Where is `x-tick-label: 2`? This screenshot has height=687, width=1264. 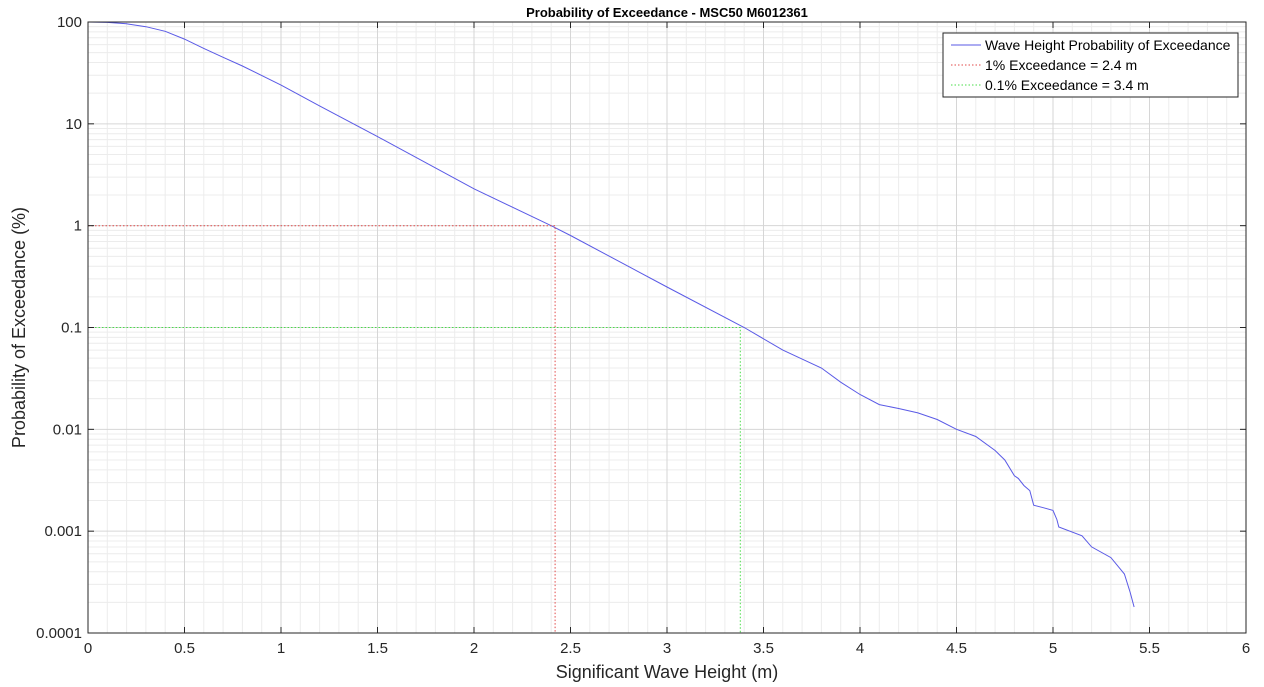
x-tick-label: 2 is located at coordinates (474, 648).